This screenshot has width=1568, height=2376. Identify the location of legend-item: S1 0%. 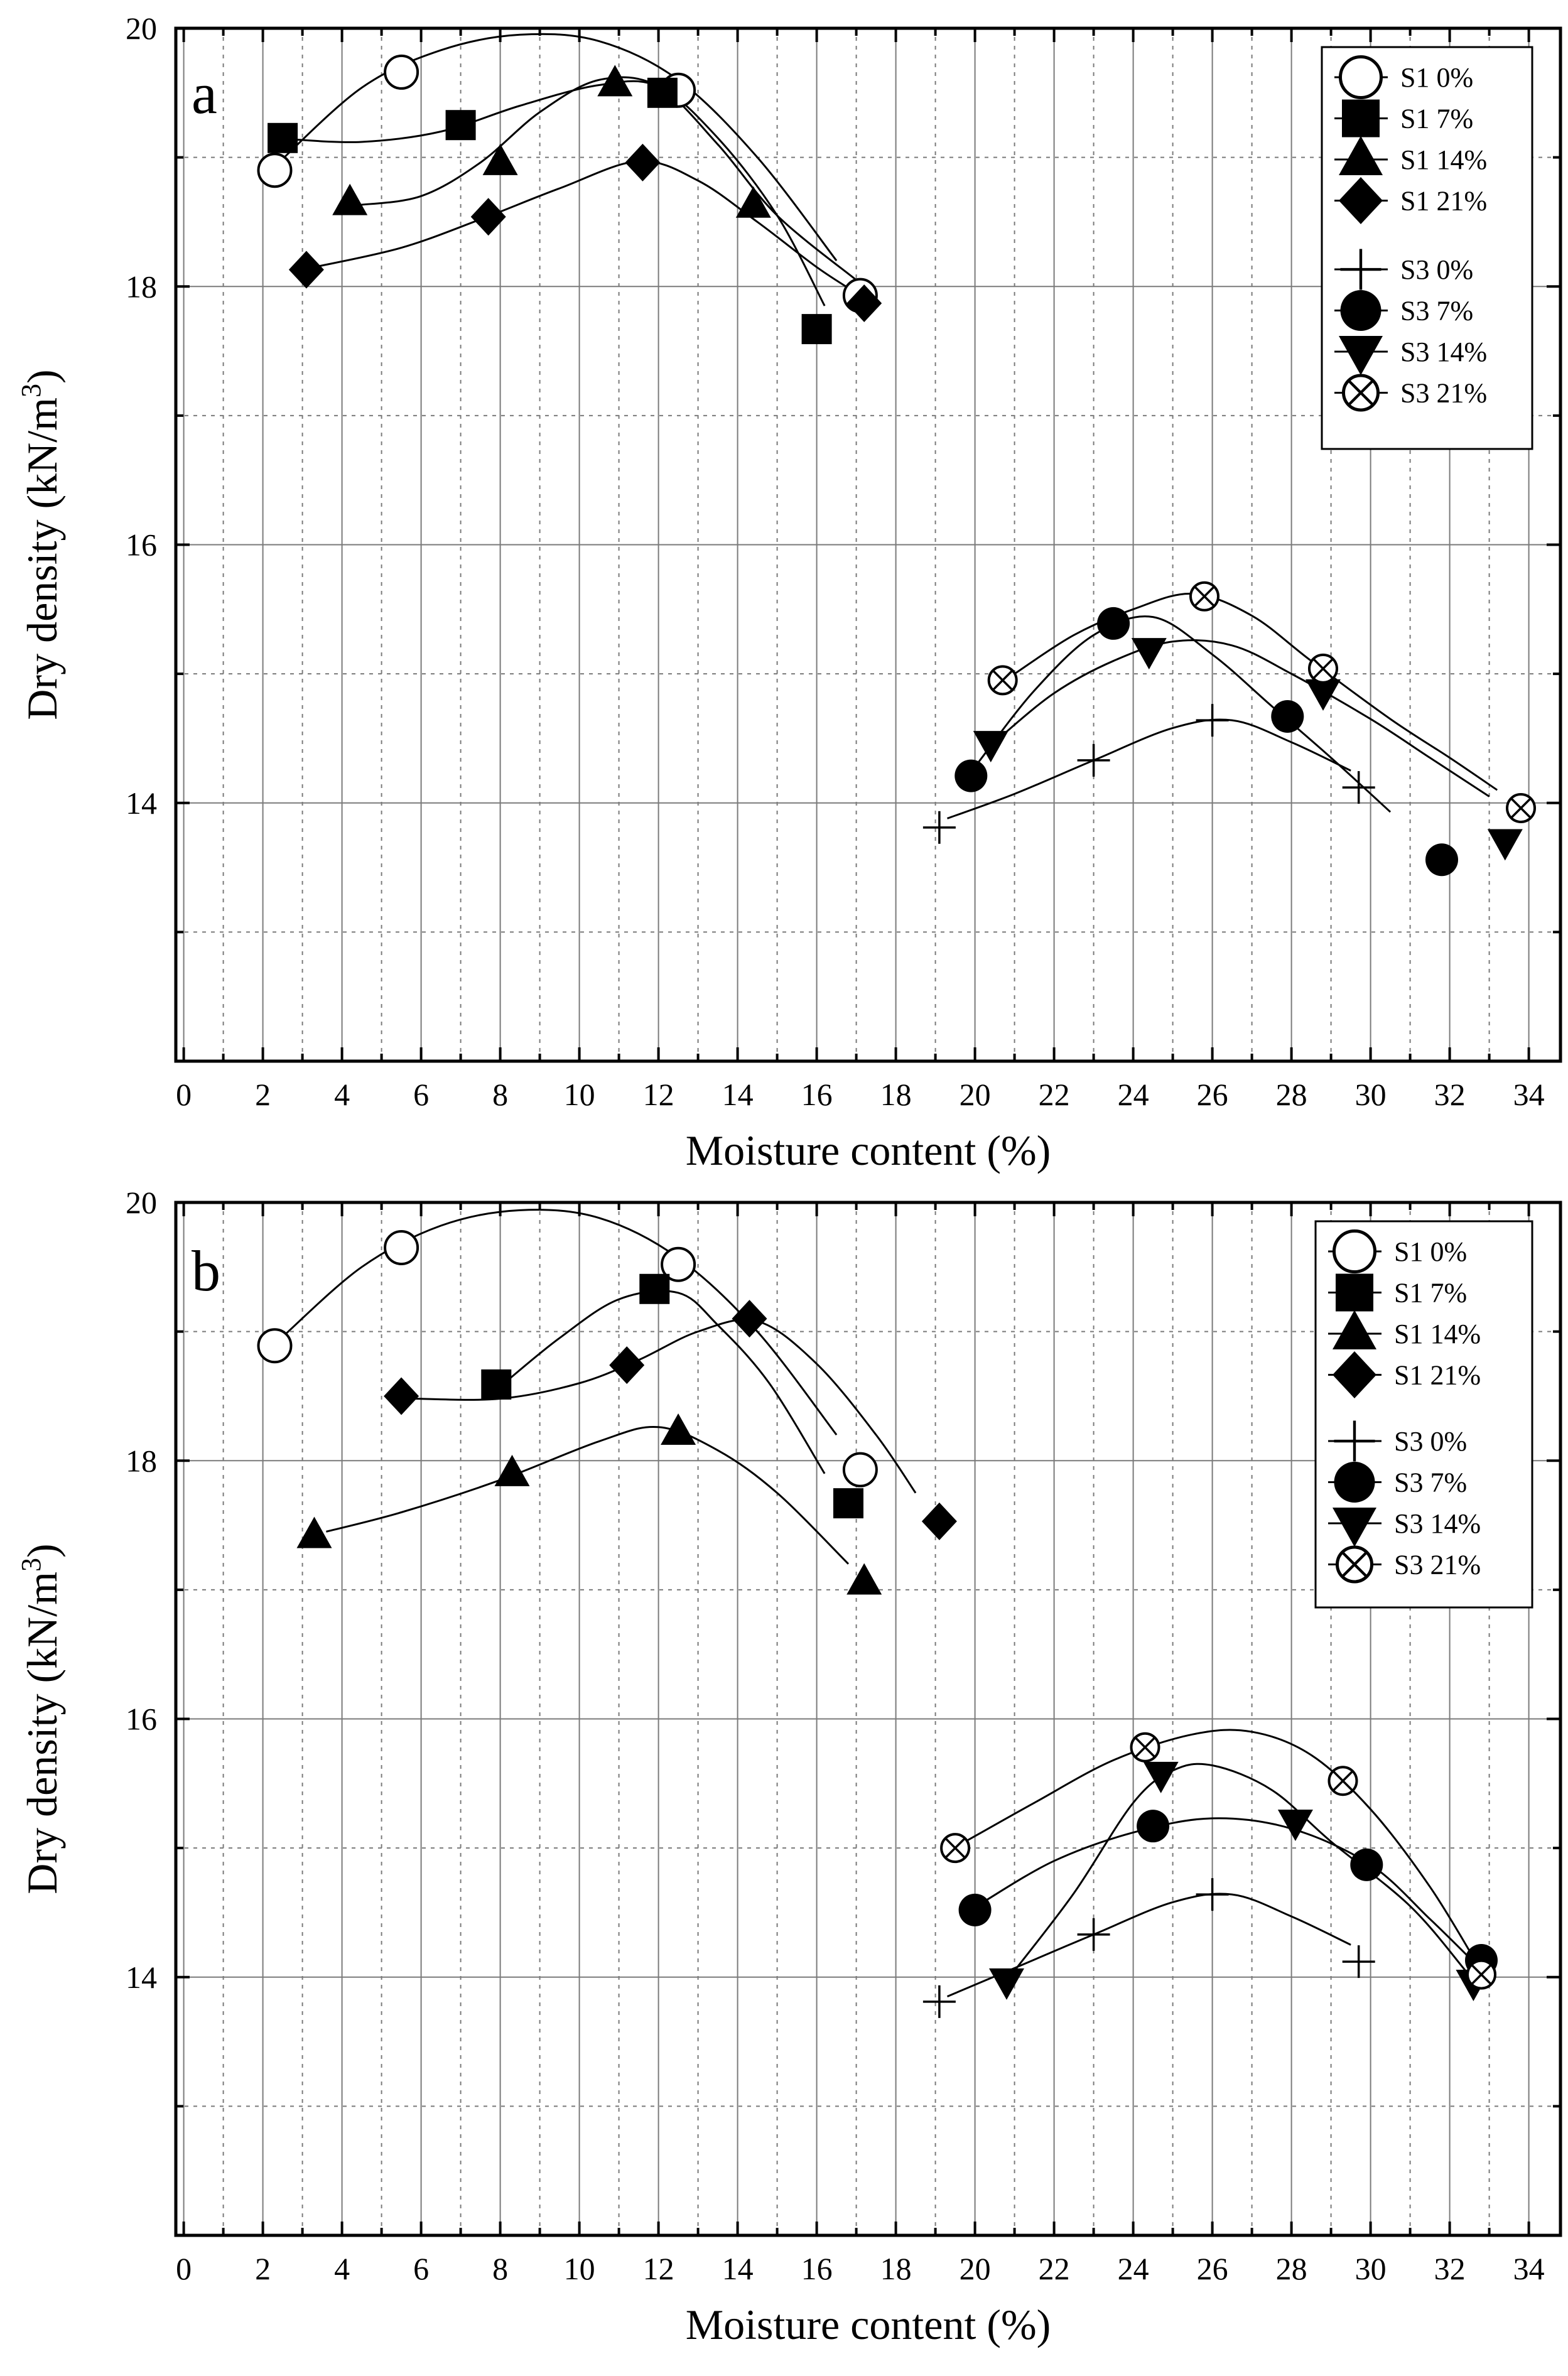
(1397, 1251).